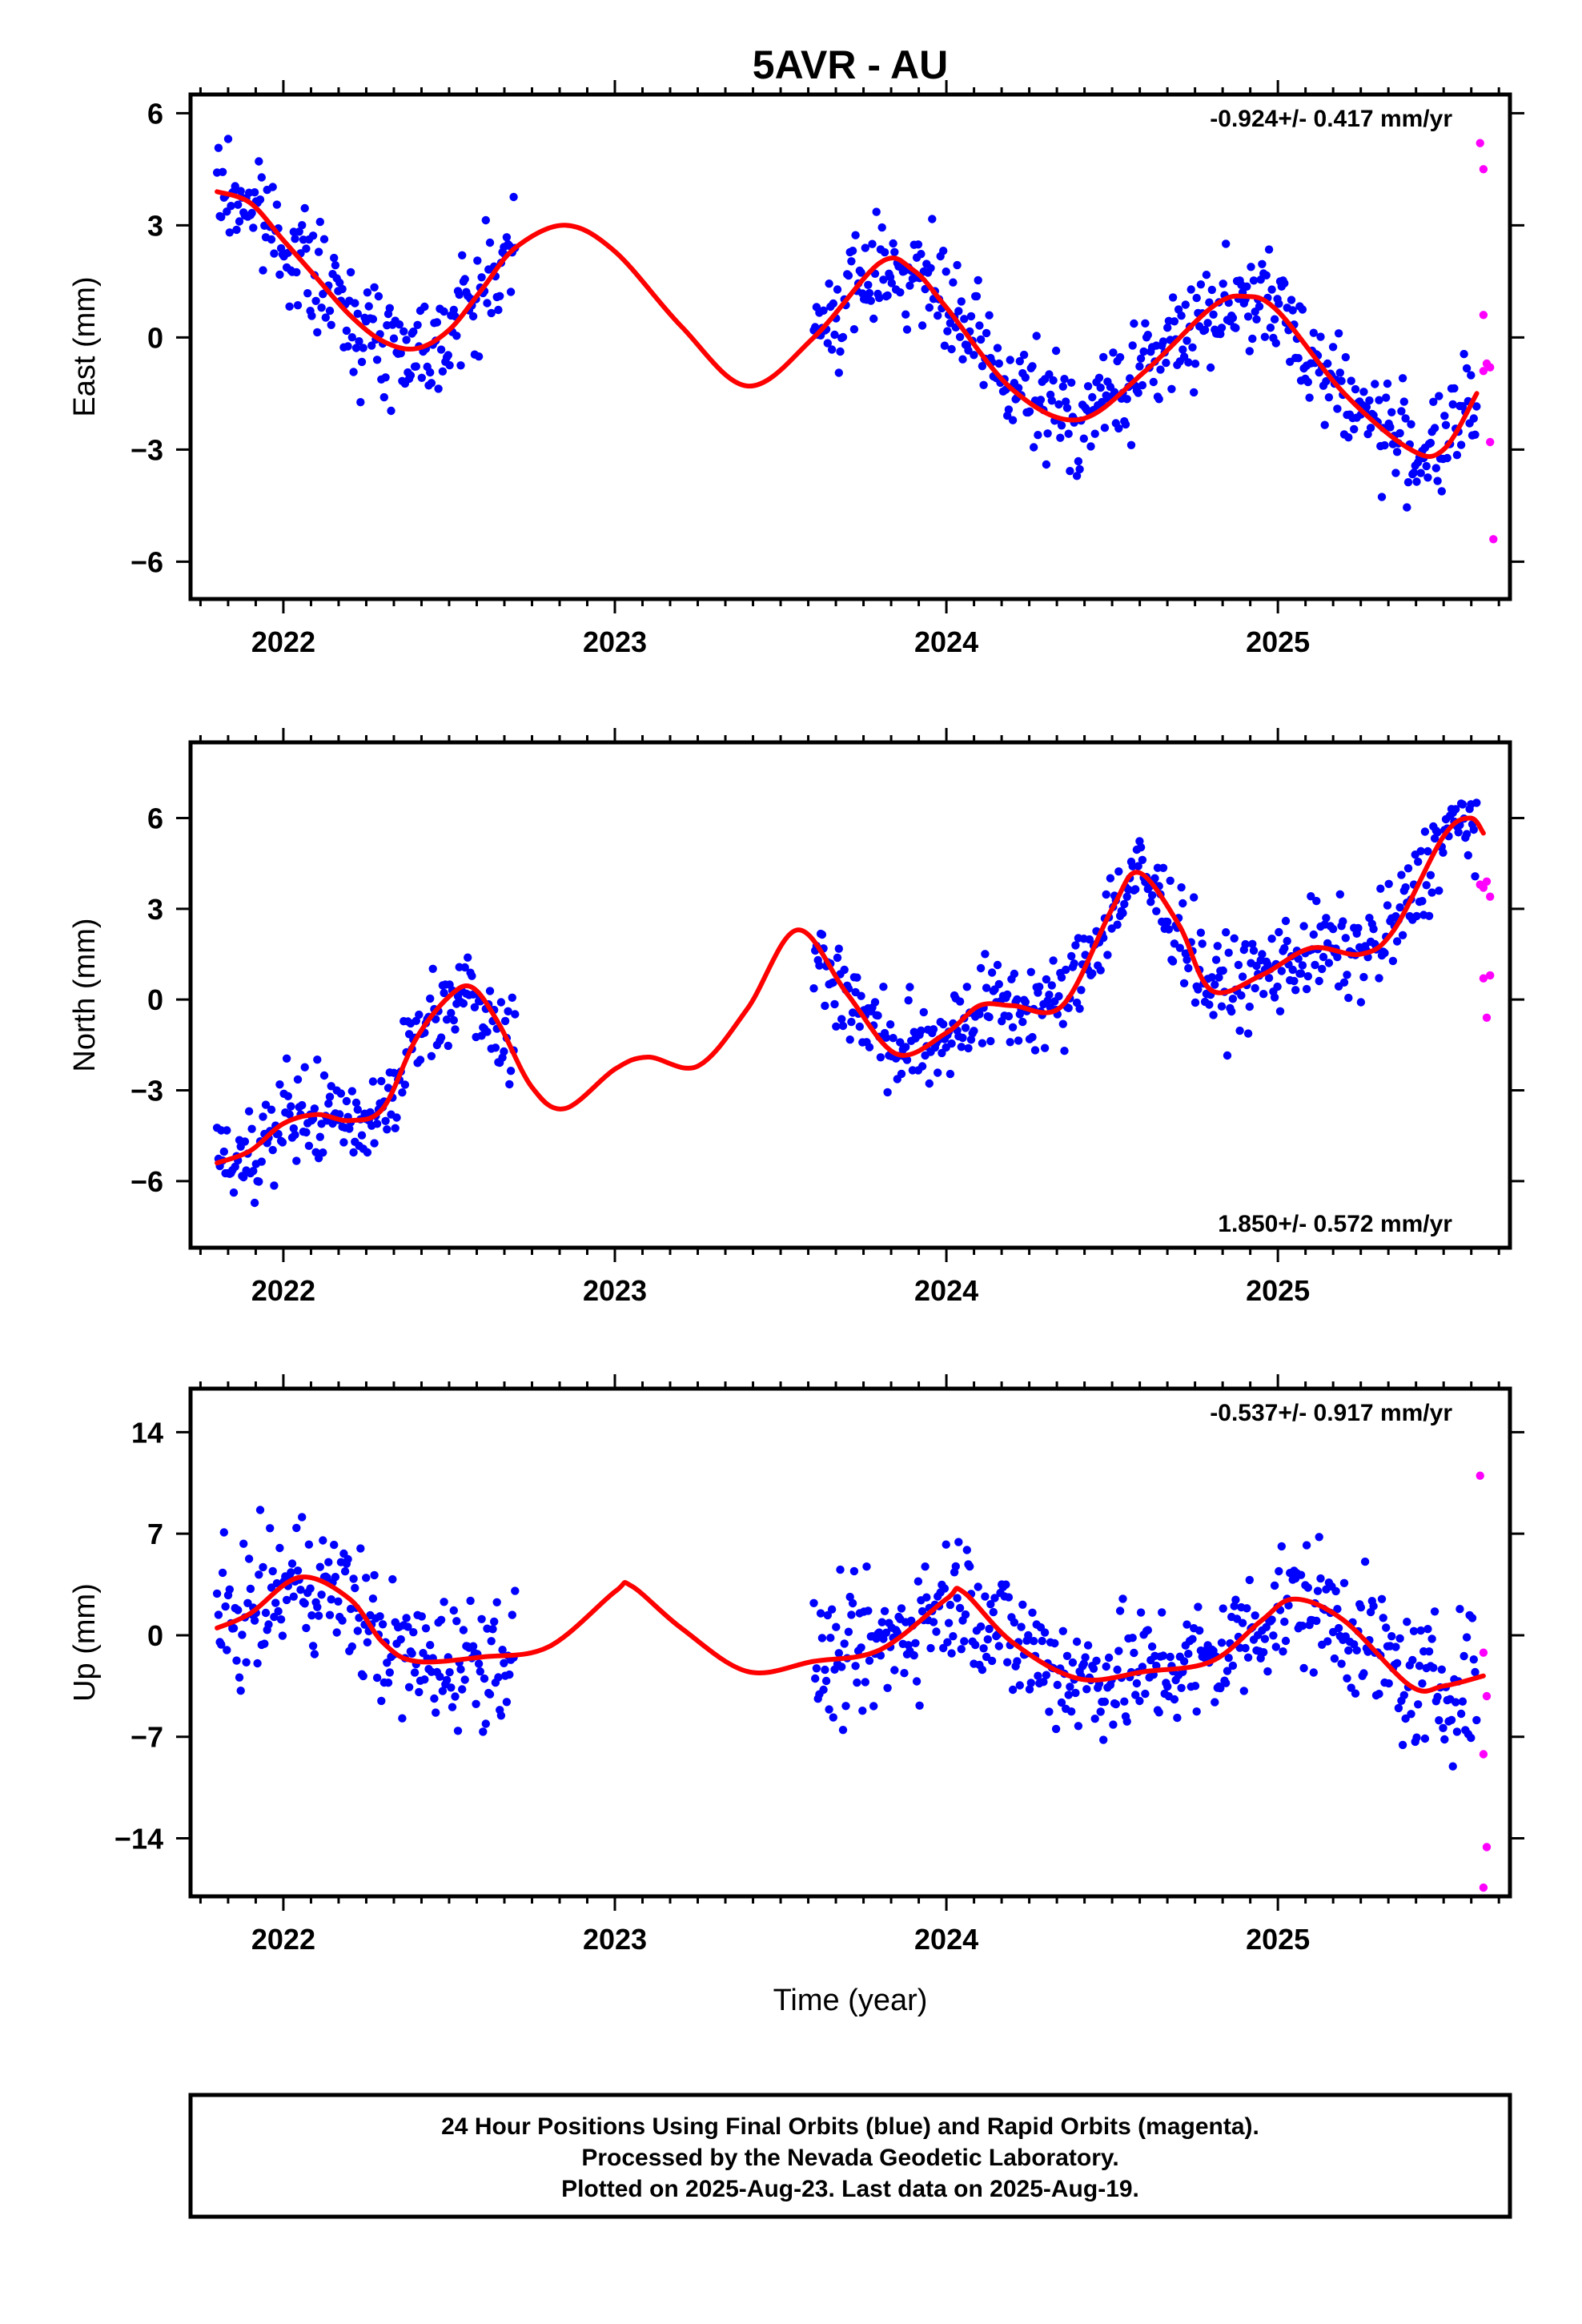 Image resolution: width=1582 pixels, height=2324 pixels. What do you see at coordinates (146, 1181) in the screenshot?
I see `y-tick-label: −6` at bounding box center [146, 1181].